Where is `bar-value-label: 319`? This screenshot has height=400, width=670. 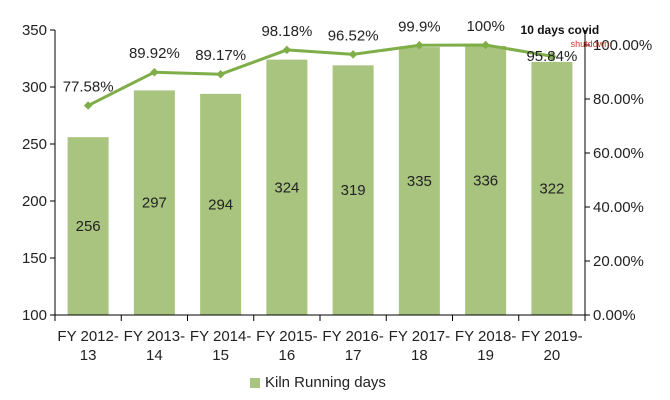
bar-value-label: 319 is located at coordinates (353, 190).